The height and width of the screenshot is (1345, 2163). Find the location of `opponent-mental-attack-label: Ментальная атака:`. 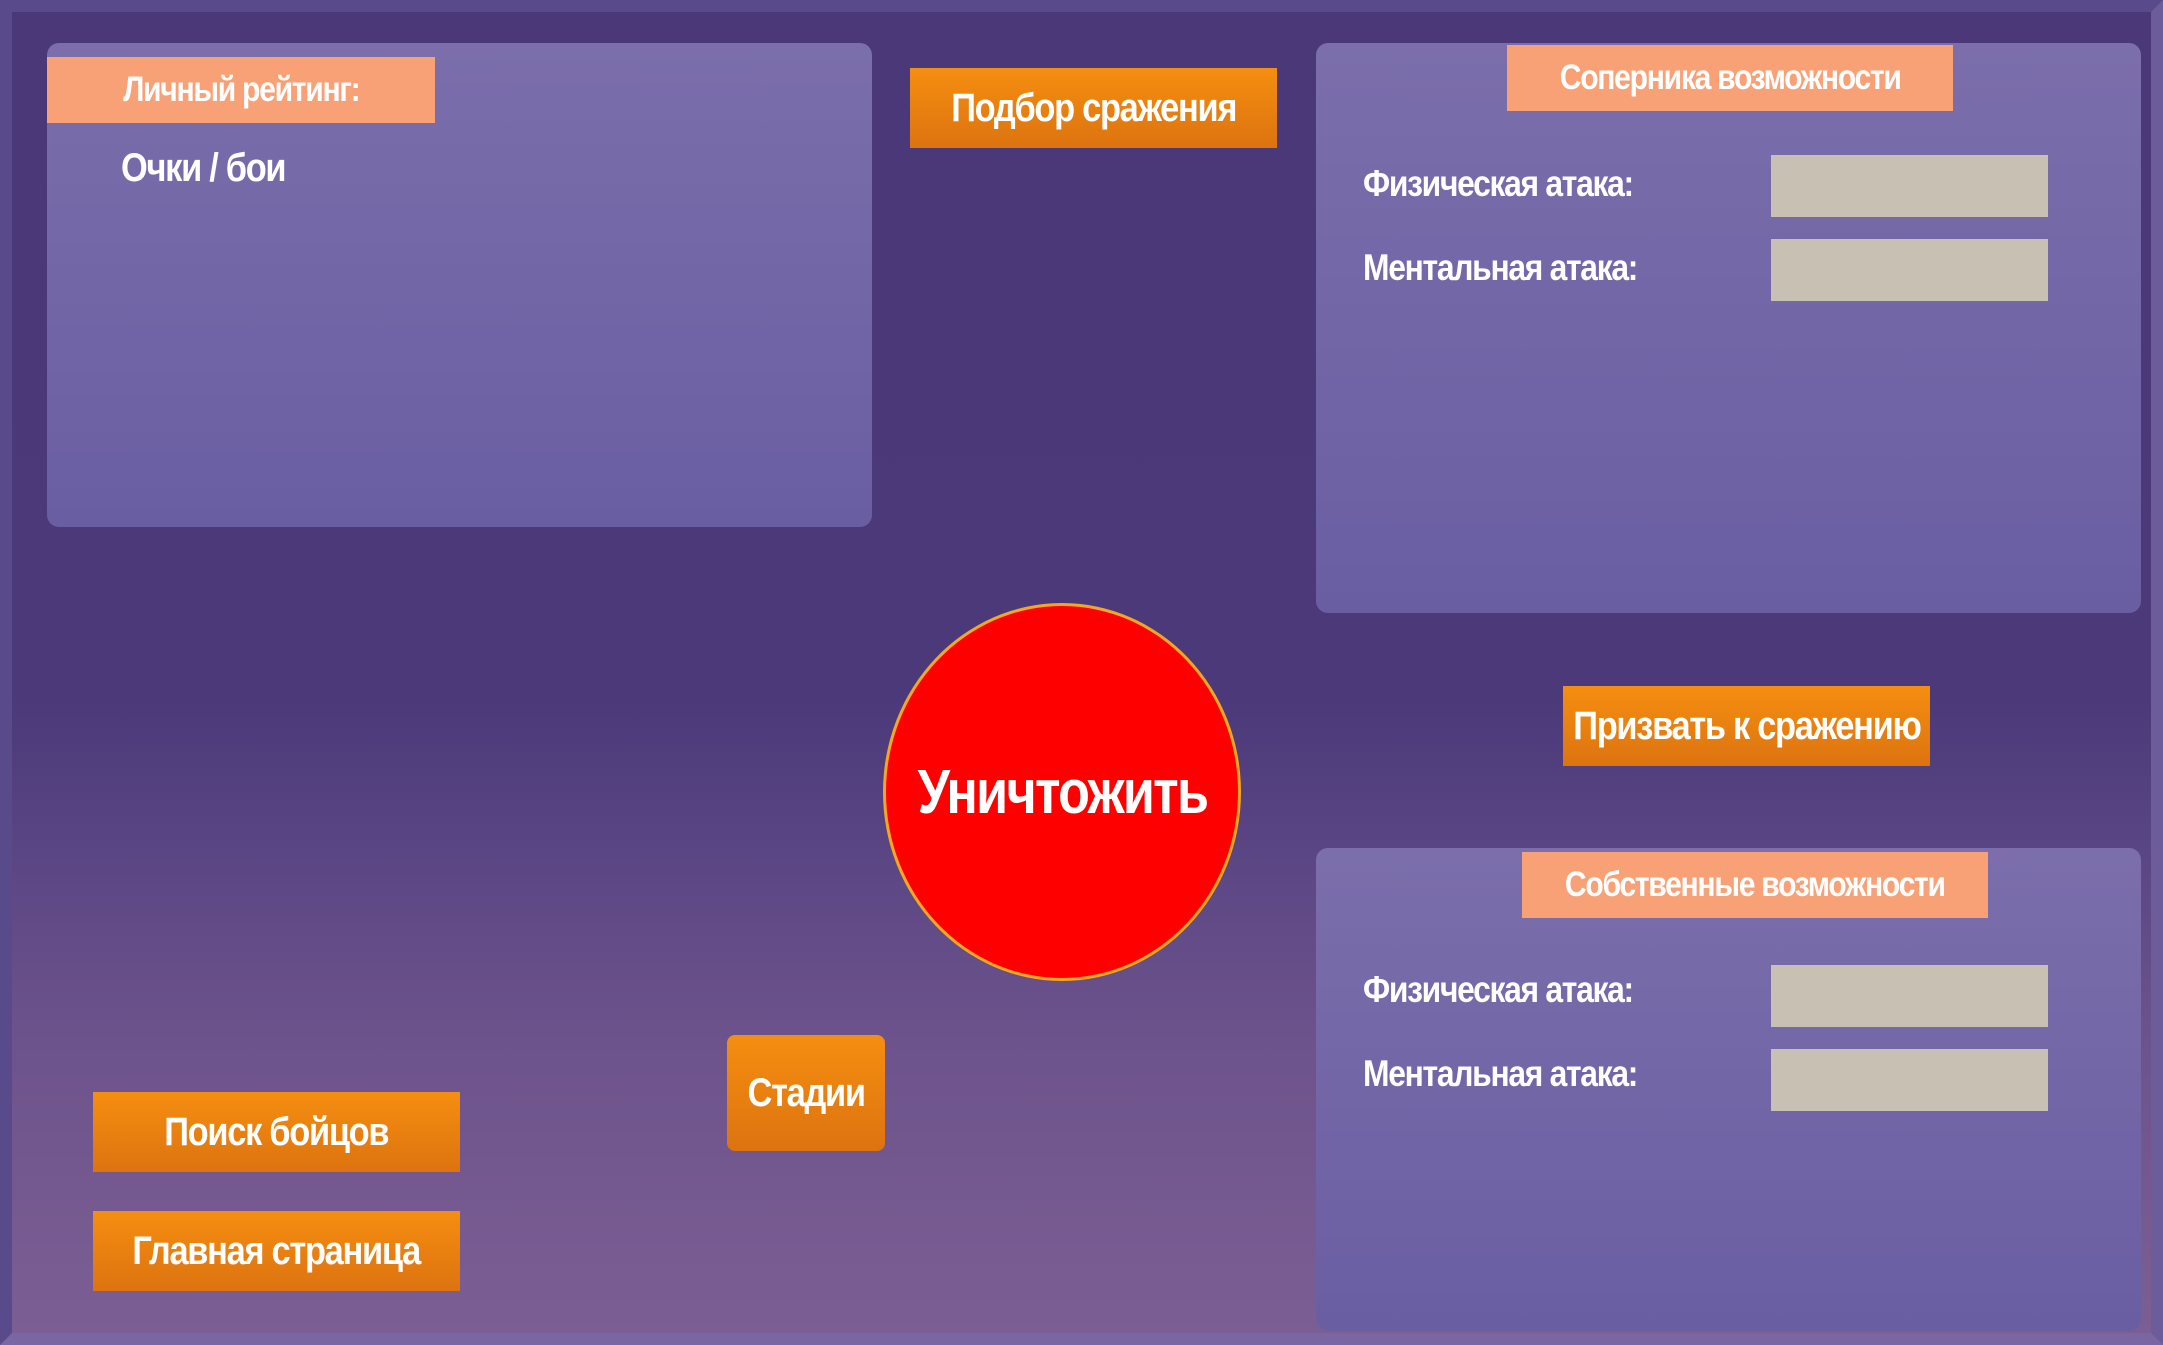

opponent-mental-attack-label: Ментальная атака: is located at coordinates (1500, 267).